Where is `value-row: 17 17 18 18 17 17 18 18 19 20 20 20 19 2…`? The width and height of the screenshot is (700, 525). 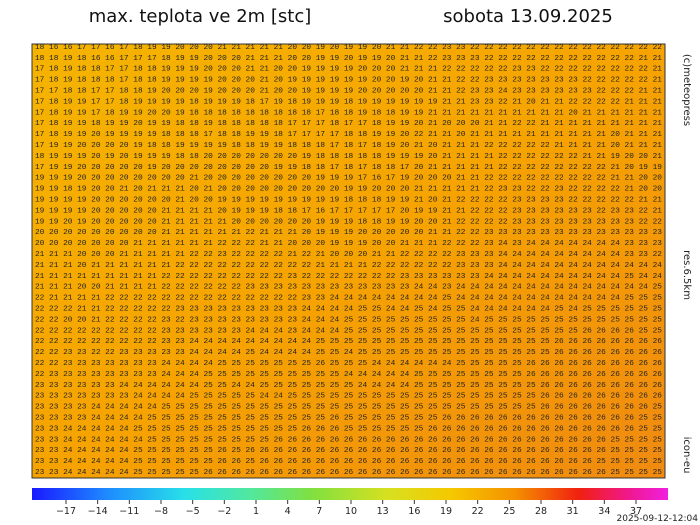
value-row: 17 17 18 18 17 17 18 18 19 20 20 20 19 2… is located at coordinates (349, 92).